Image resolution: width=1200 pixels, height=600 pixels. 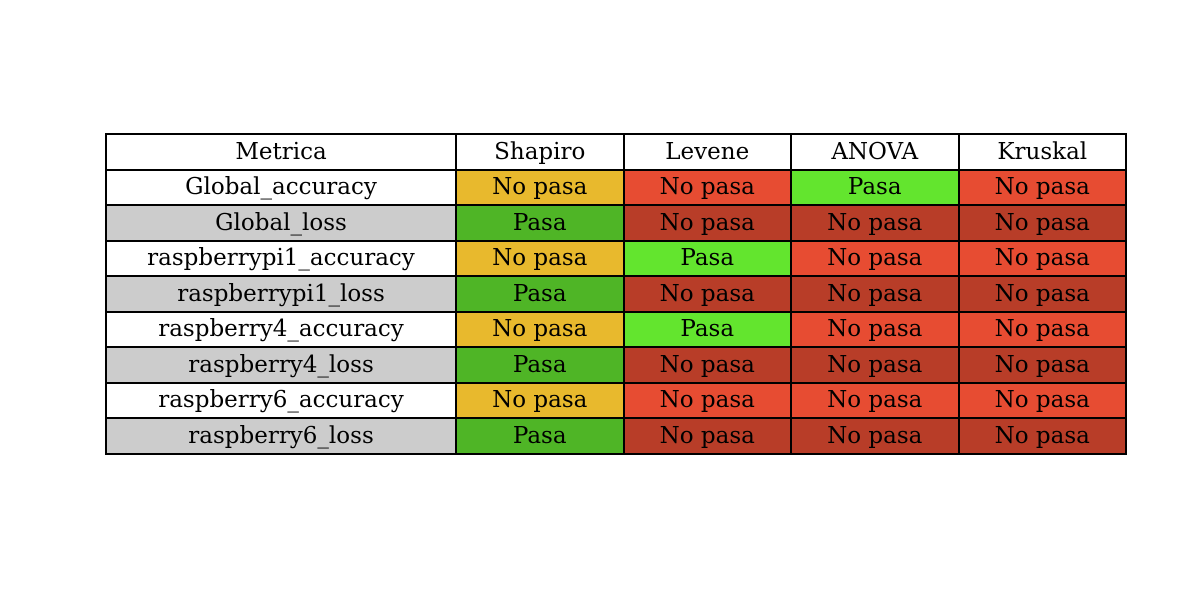 What do you see at coordinates (875, 187) in the screenshot?
I see `anova-cell: Pasa` at bounding box center [875, 187].